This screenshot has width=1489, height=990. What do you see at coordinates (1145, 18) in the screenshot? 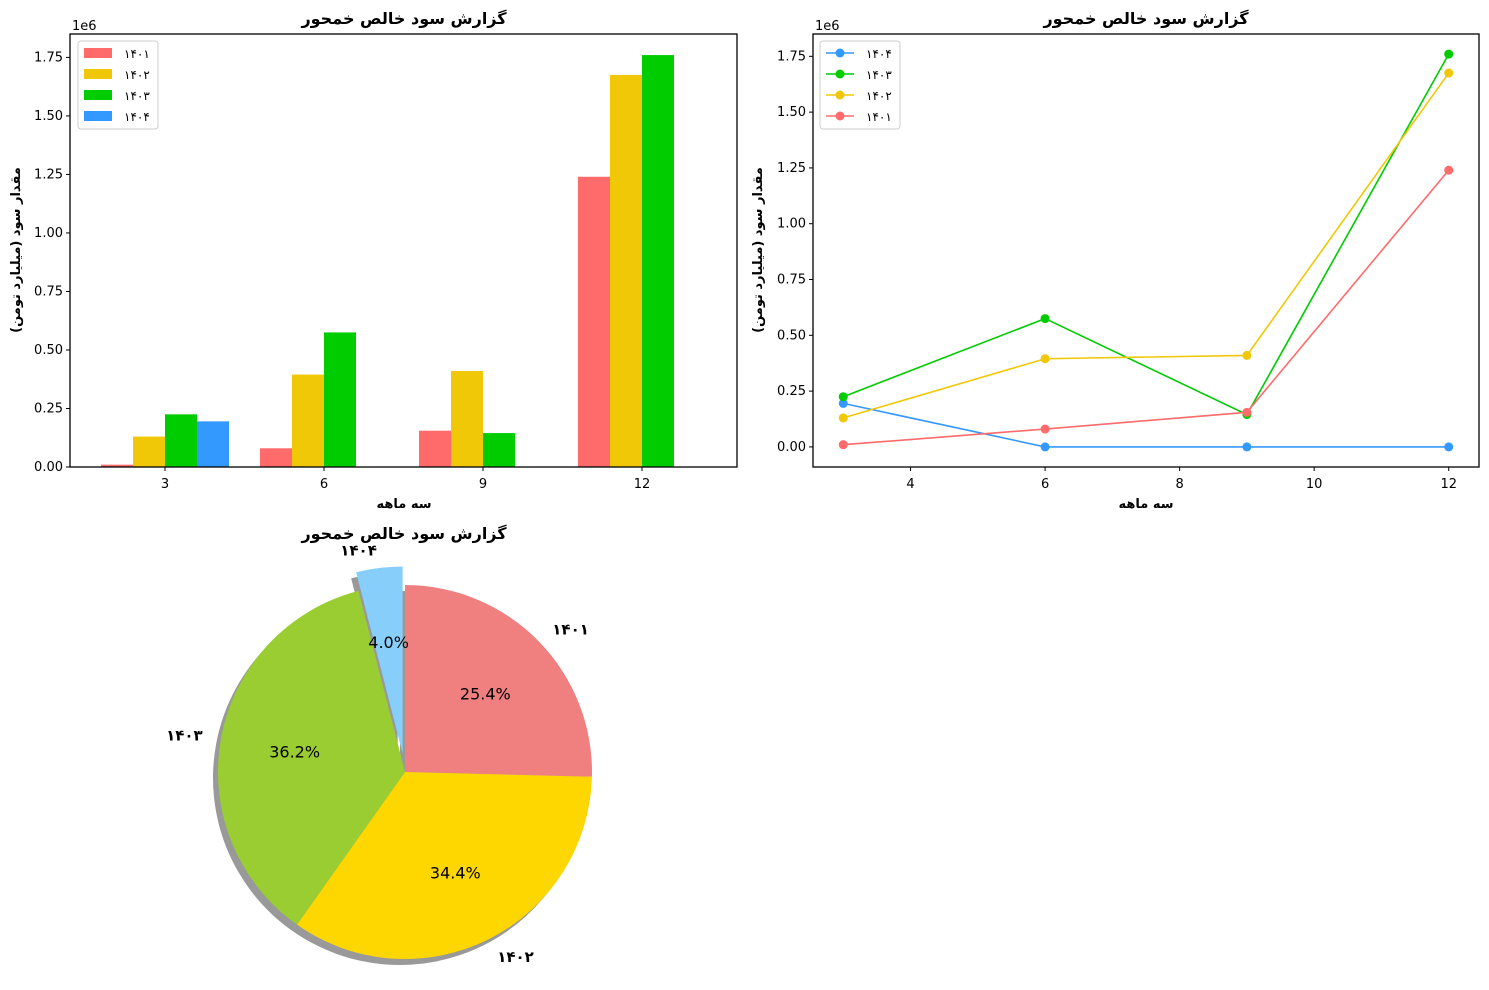
I see `line-chart-title: گزارش سود خالص خمحور` at bounding box center [1145, 18].